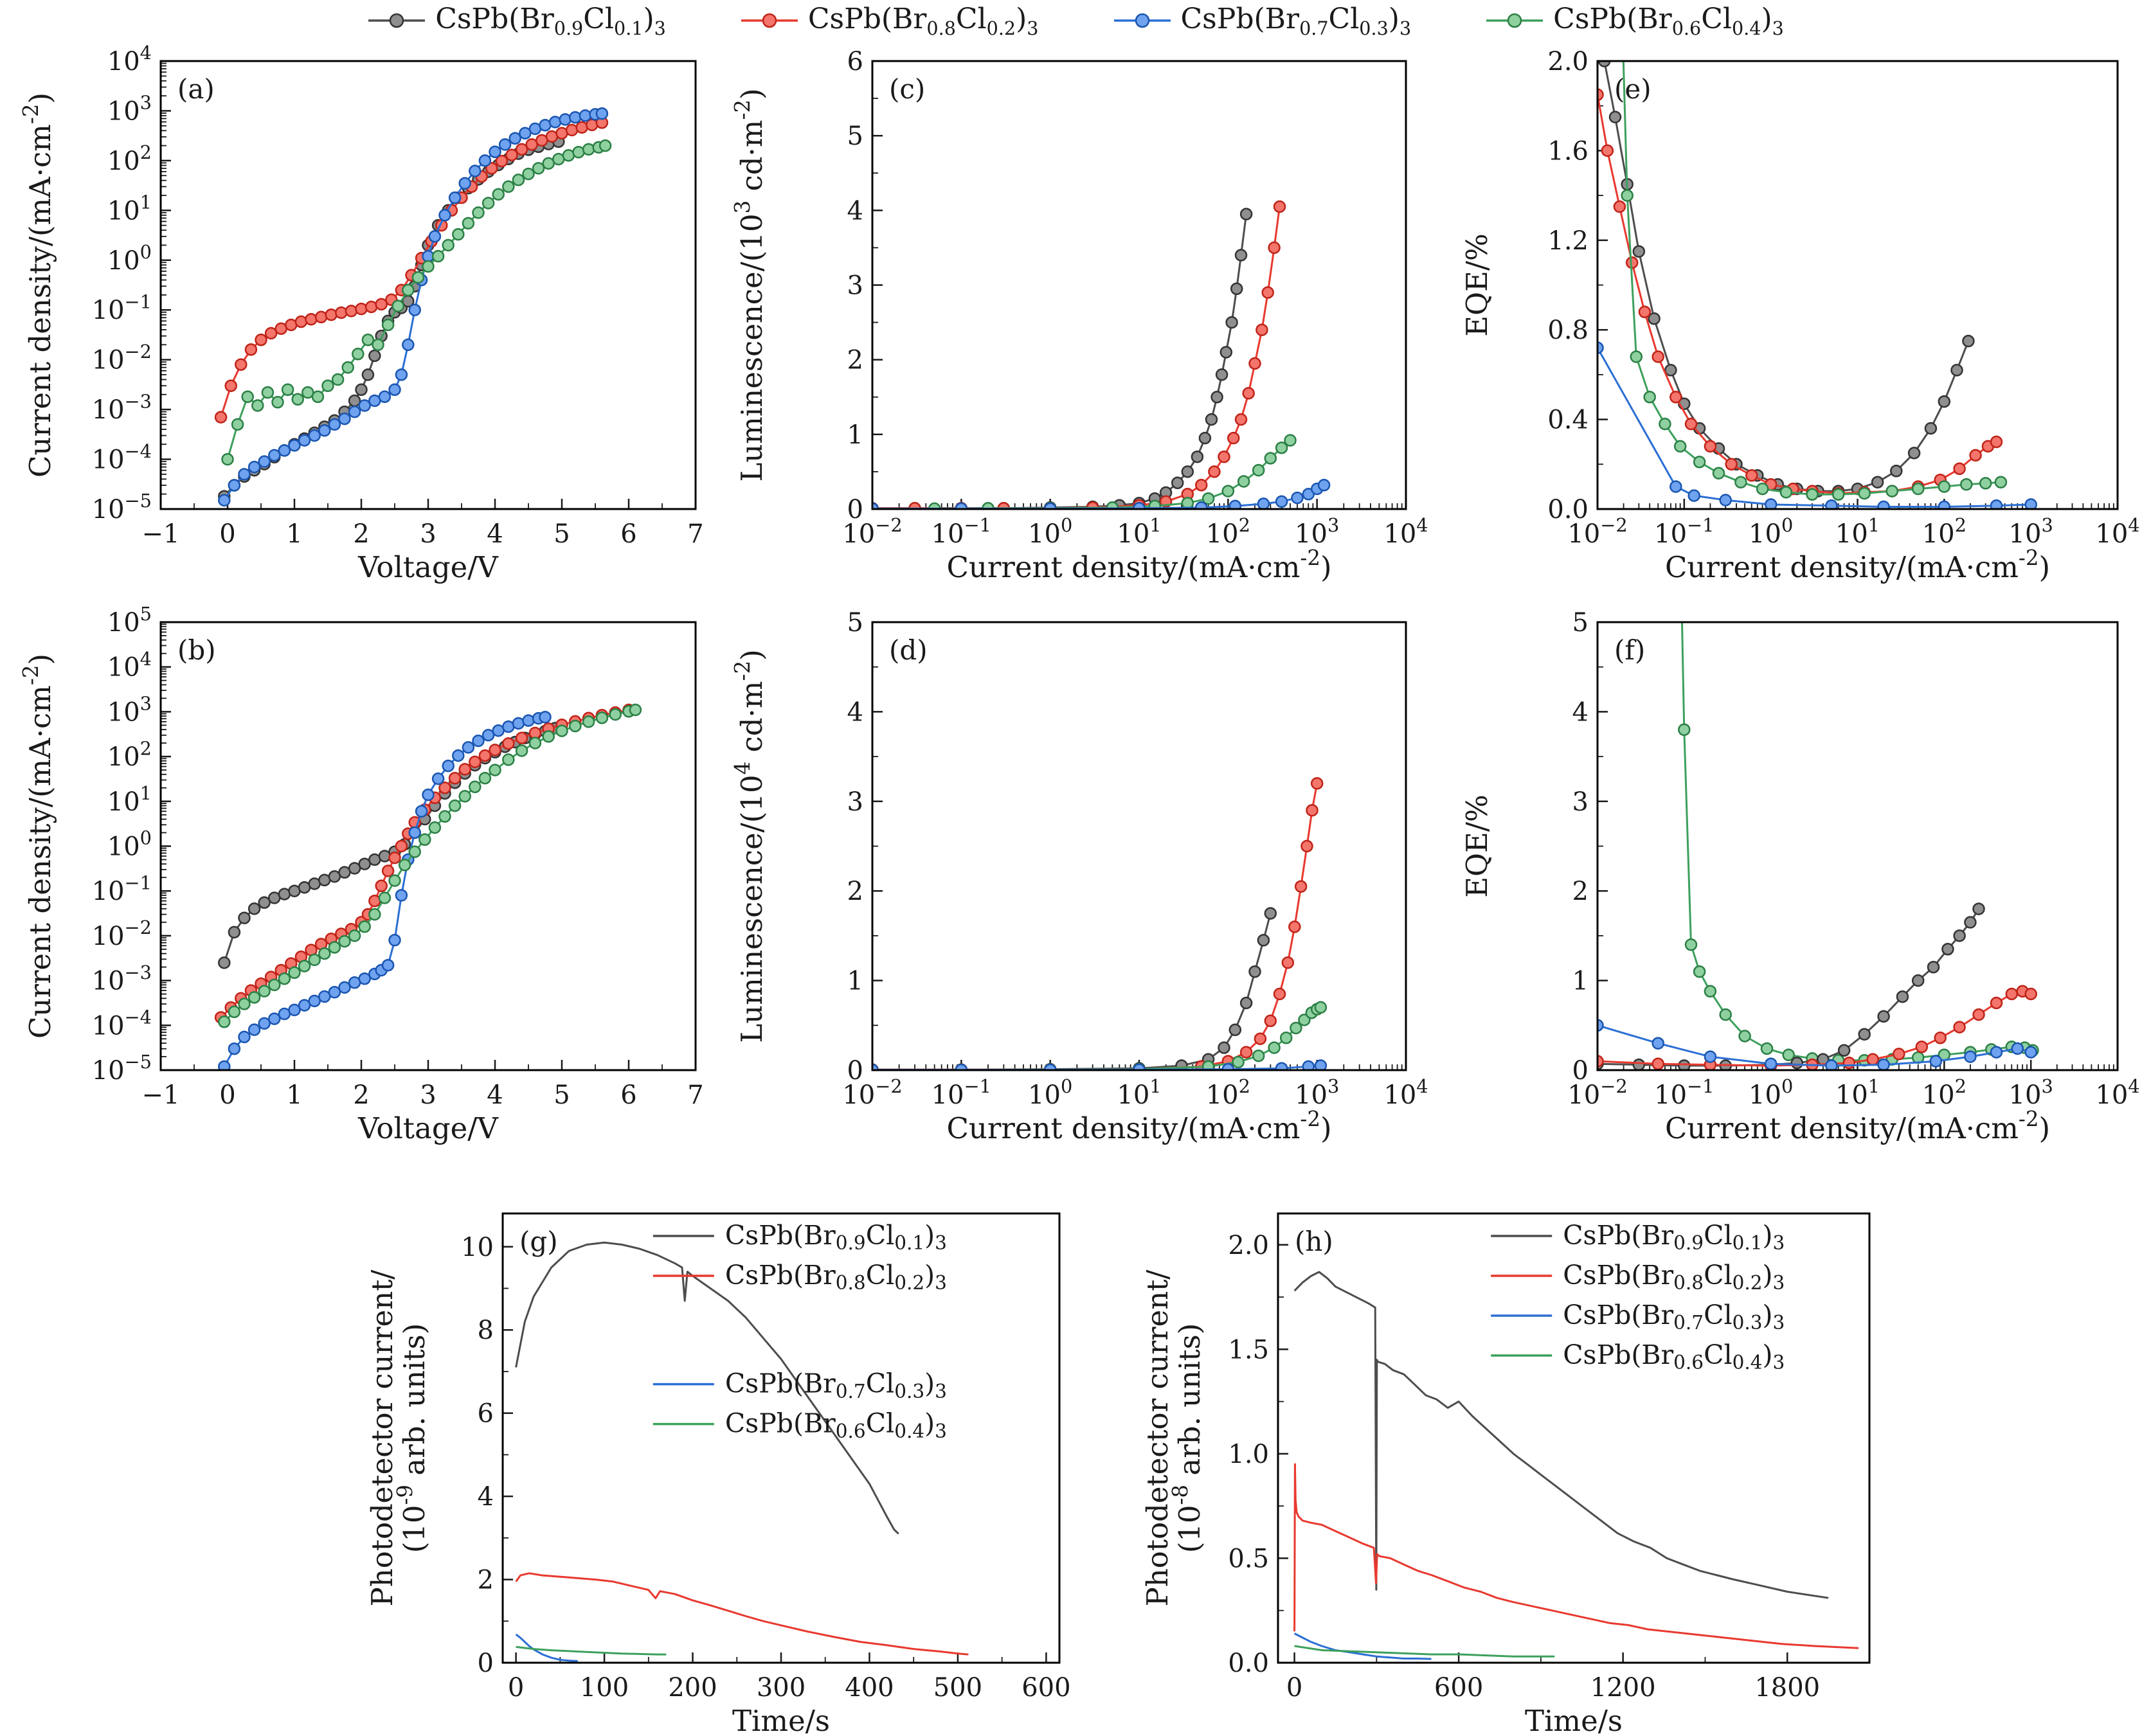  What do you see at coordinates (1635, 21) in the screenshot?
I see `legend-item: CsPb(Br0.6Cl0.4)3` at bounding box center [1635, 21].